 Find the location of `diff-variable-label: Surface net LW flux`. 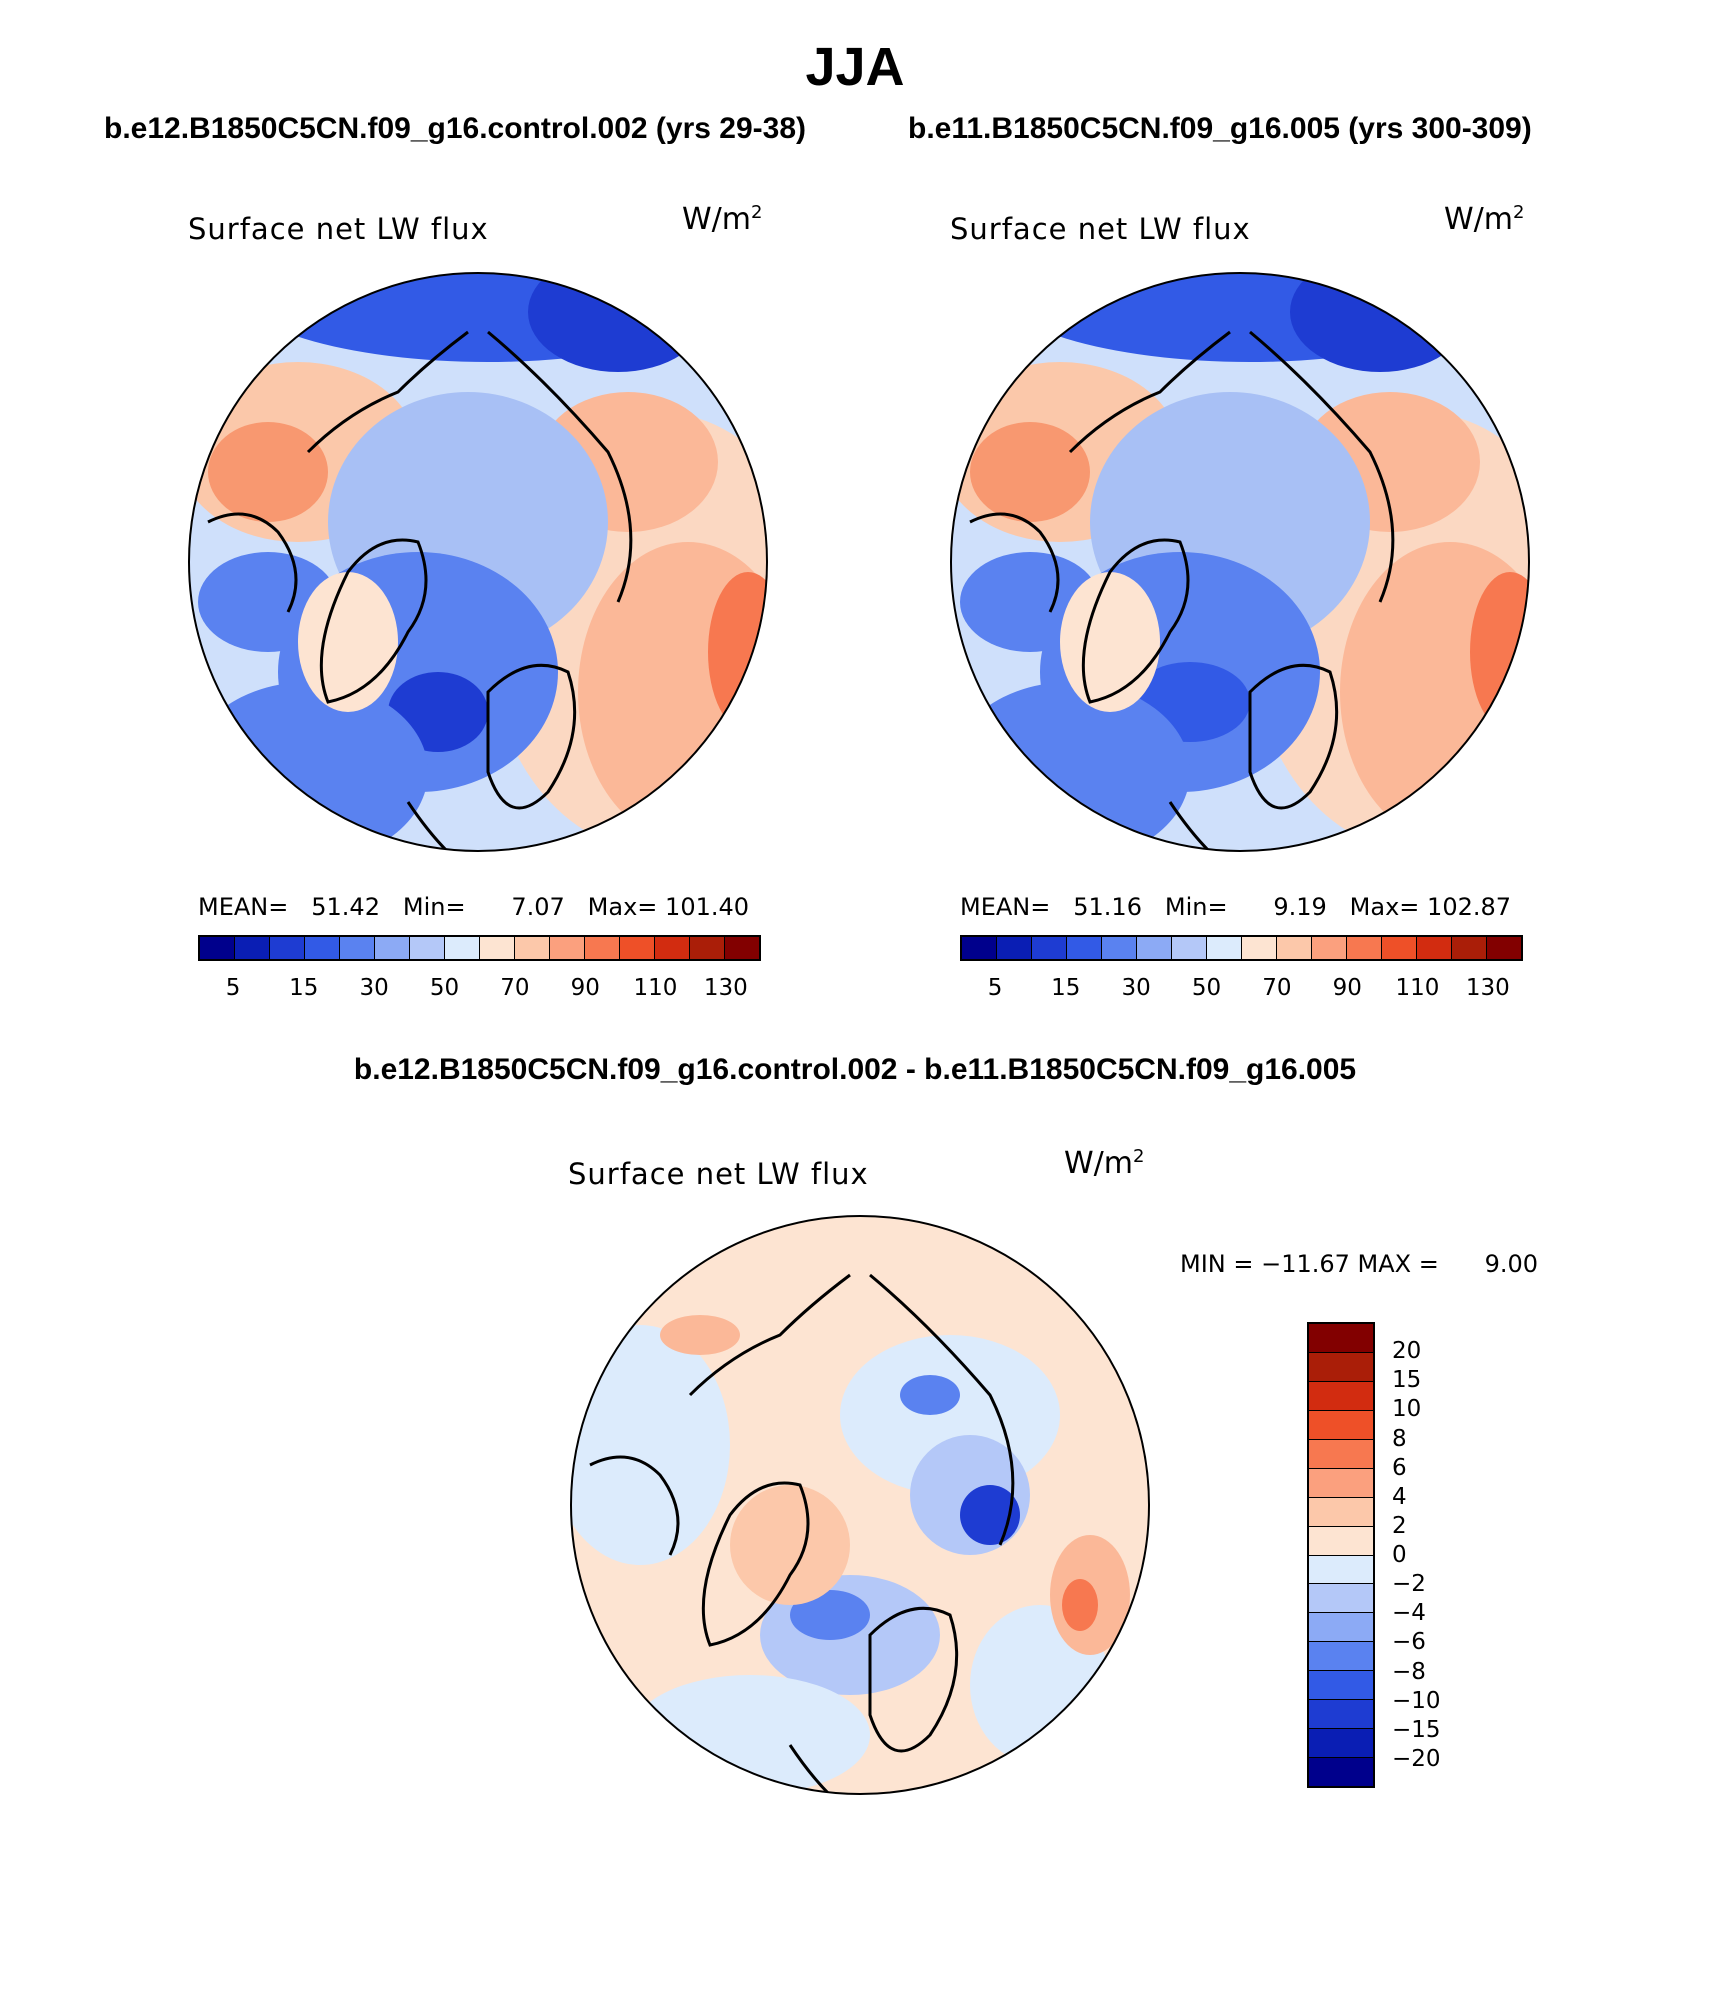

diff-variable-label: Surface net LW flux is located at coordinates (718, 1174).